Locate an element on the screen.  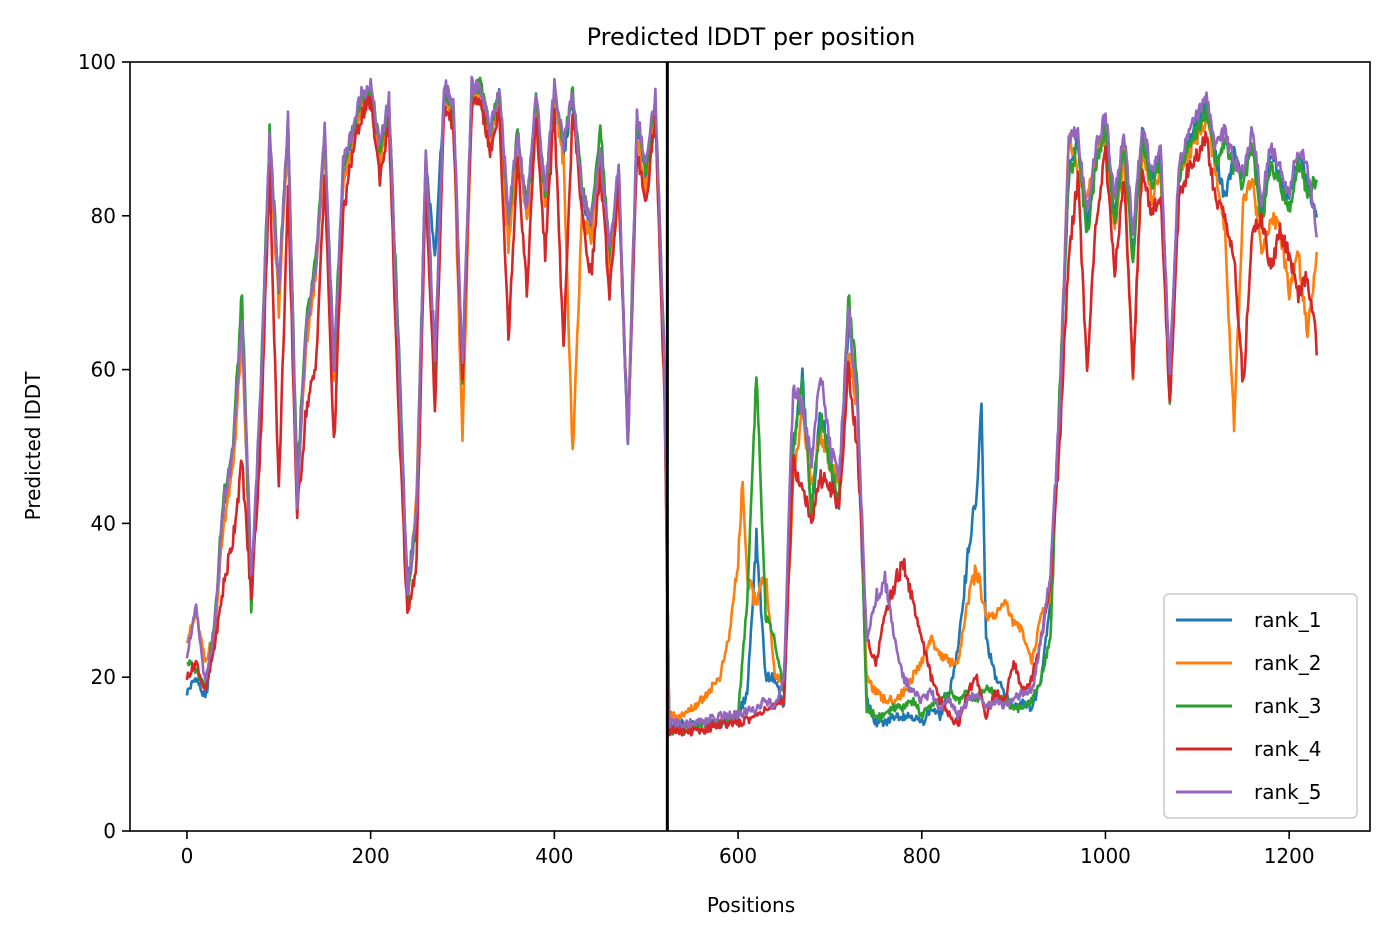
x-tick-label: 1000 is located at coordinates (1105, 856).